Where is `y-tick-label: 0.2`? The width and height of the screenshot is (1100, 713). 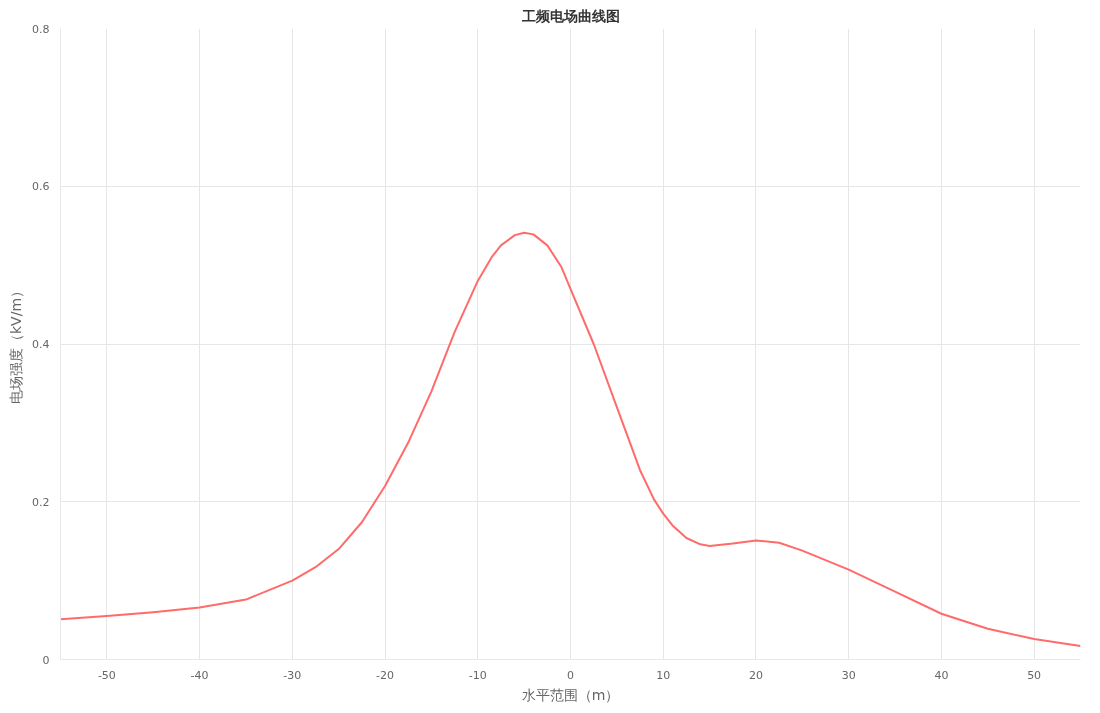 y-tick-label: 0.2 is located at coordinates (41, 502).